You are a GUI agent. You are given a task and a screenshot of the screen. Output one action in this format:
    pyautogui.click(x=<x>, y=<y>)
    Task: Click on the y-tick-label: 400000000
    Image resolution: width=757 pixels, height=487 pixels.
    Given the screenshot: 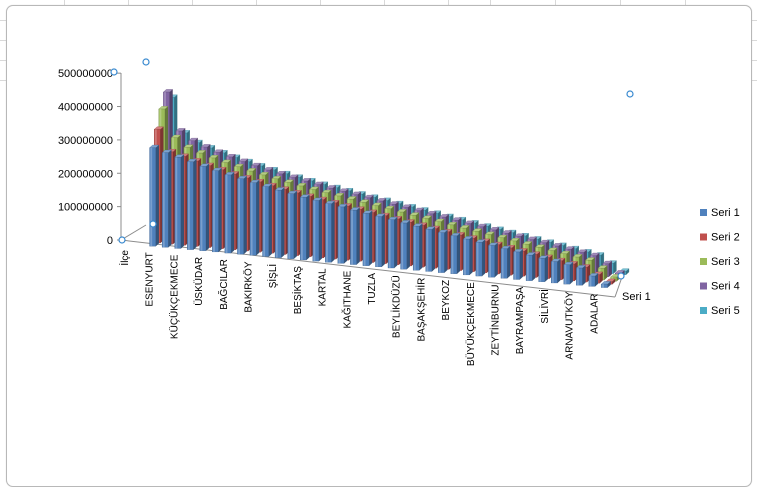 What is the action you would take?
    pyautogui.click(x=85, y=108)
    